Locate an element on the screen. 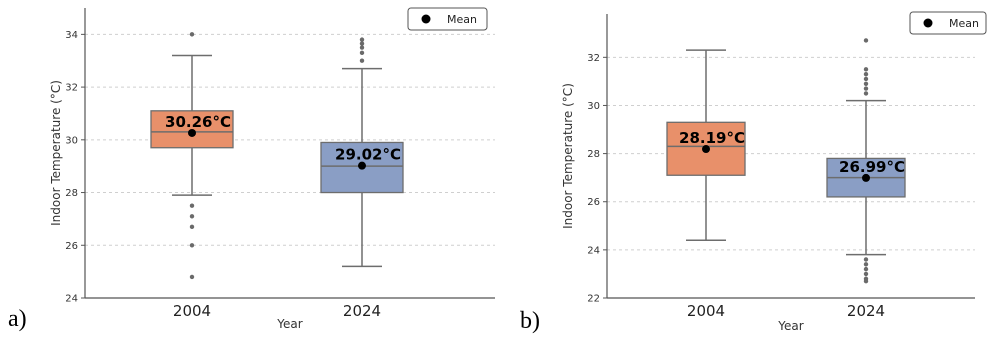 This screenshot has width=987, height=338. iqr-box is located at coordinates (362, 167).